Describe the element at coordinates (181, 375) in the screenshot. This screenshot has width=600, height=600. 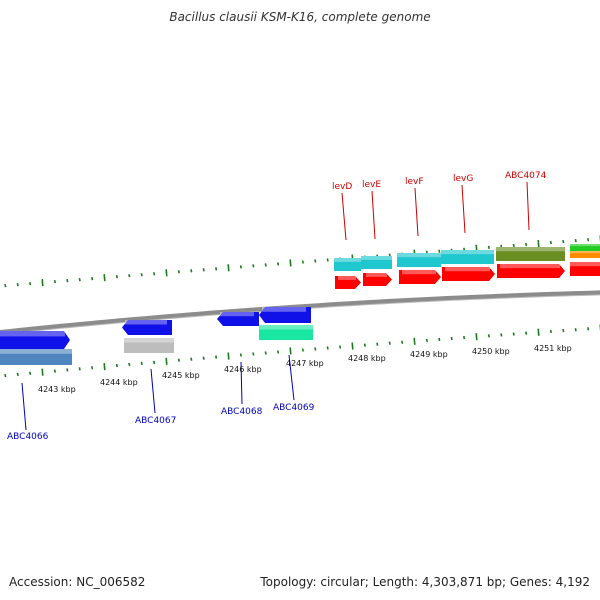
I see `kbp-label-4245: 4245 kbp` at that location.